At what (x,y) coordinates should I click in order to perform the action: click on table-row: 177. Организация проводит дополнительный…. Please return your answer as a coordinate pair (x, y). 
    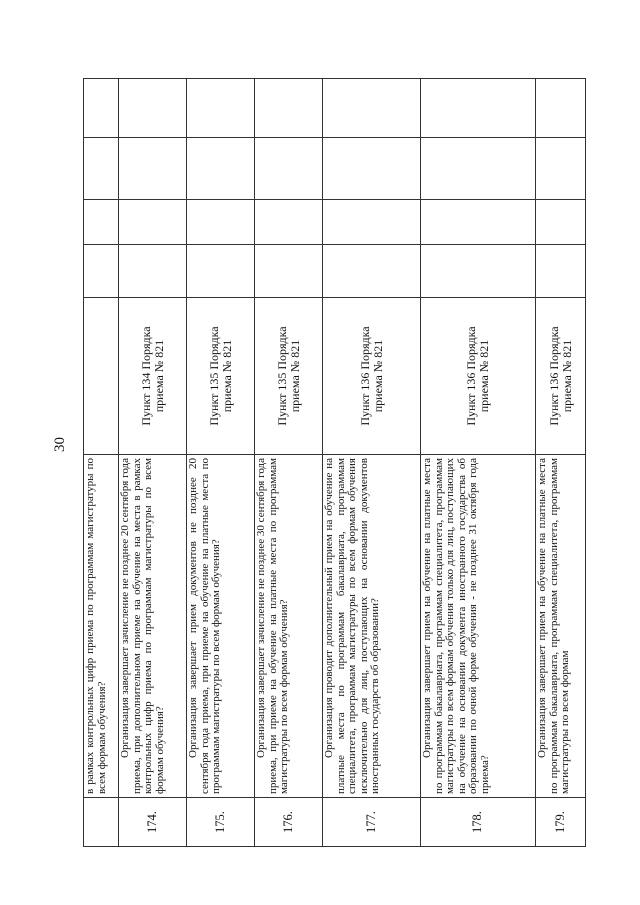
    Looking at the image, I should click on (371, 462).